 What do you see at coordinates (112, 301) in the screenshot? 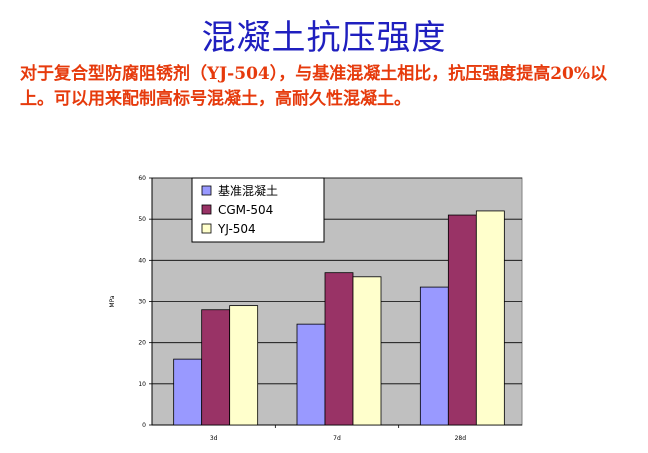
I see `y-axis-label: MPa` at bounding box center [112, 301].